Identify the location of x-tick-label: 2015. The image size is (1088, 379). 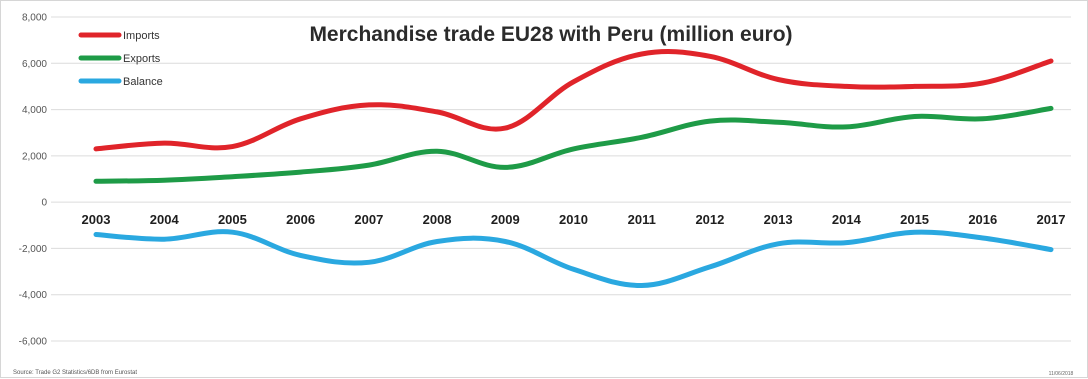
(914, 219).